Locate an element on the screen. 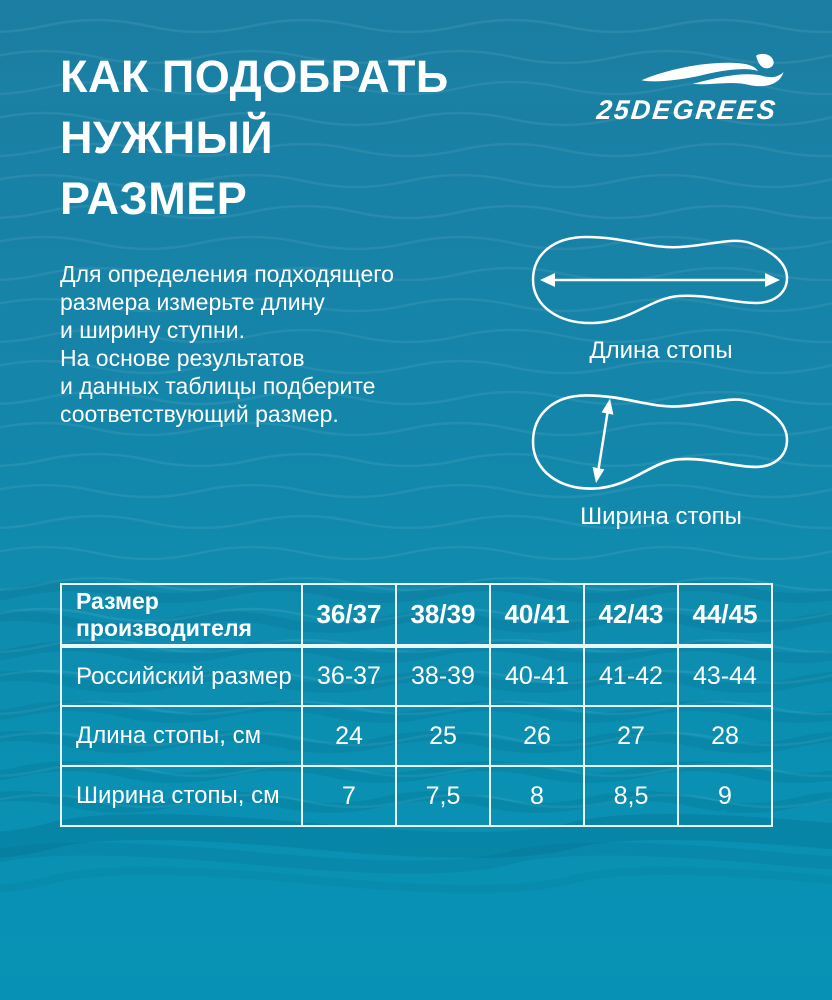 The height and width of the screenshot is (1000, 832). page-title-line-3: РАЗМЕР is located at coordinates (154, 198).